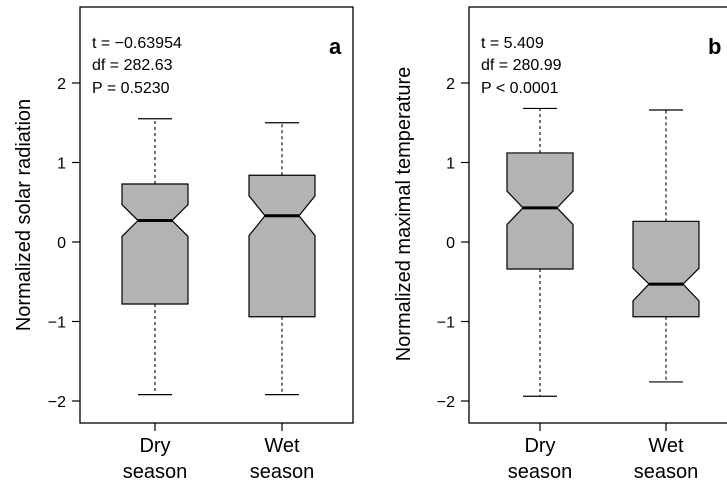  Describe the element at coordinates (24, 215) in the screenshot. I see `y-axis-label: Normalized solar radiation` at that location.